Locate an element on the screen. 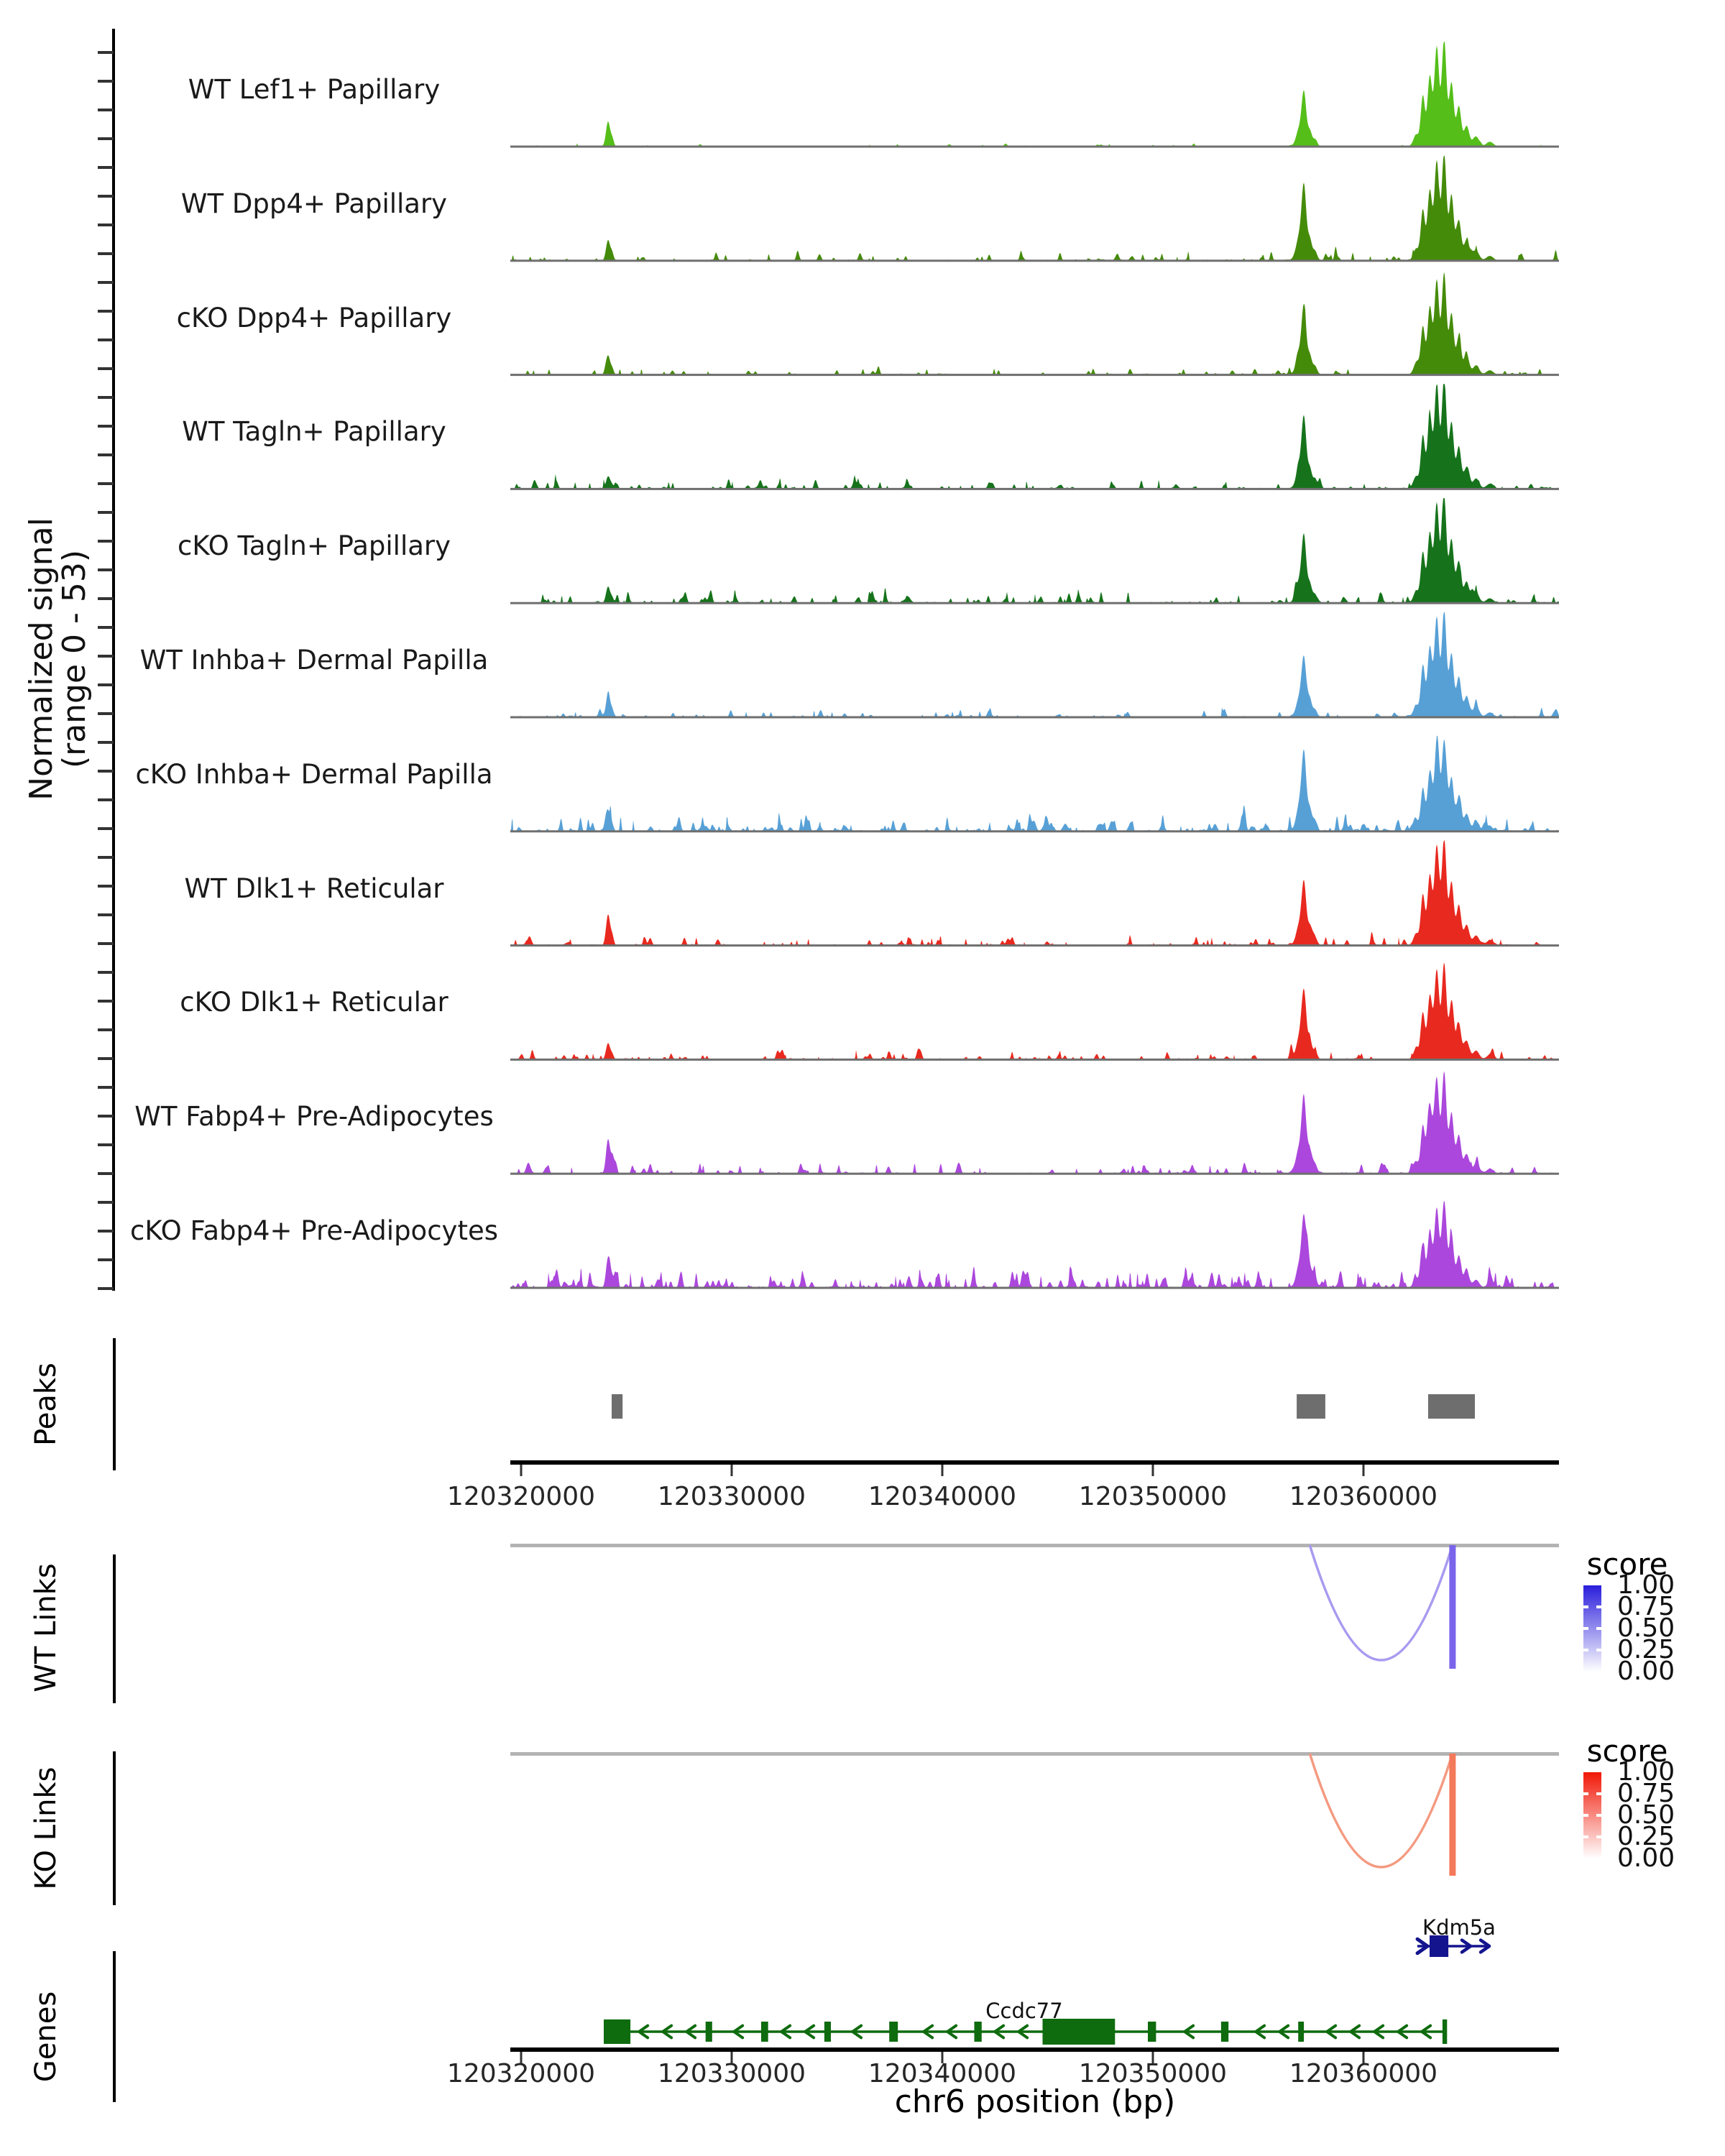 The image size is (1725, 2156). legend-tick-label-wt: 0.50 is located at coordinates (1646, 1628).